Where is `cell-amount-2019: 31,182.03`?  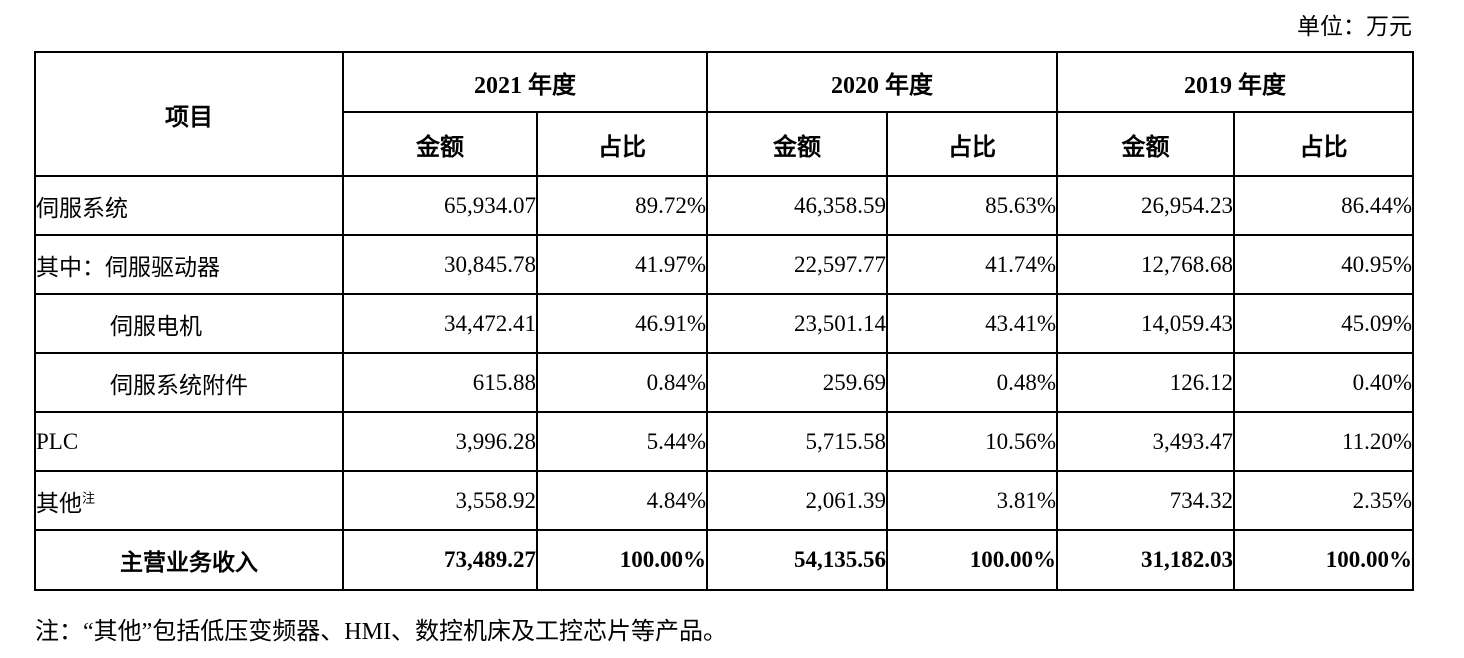 cell-amount-2019: 31,182.03 is located at coordinates (1145, 560).